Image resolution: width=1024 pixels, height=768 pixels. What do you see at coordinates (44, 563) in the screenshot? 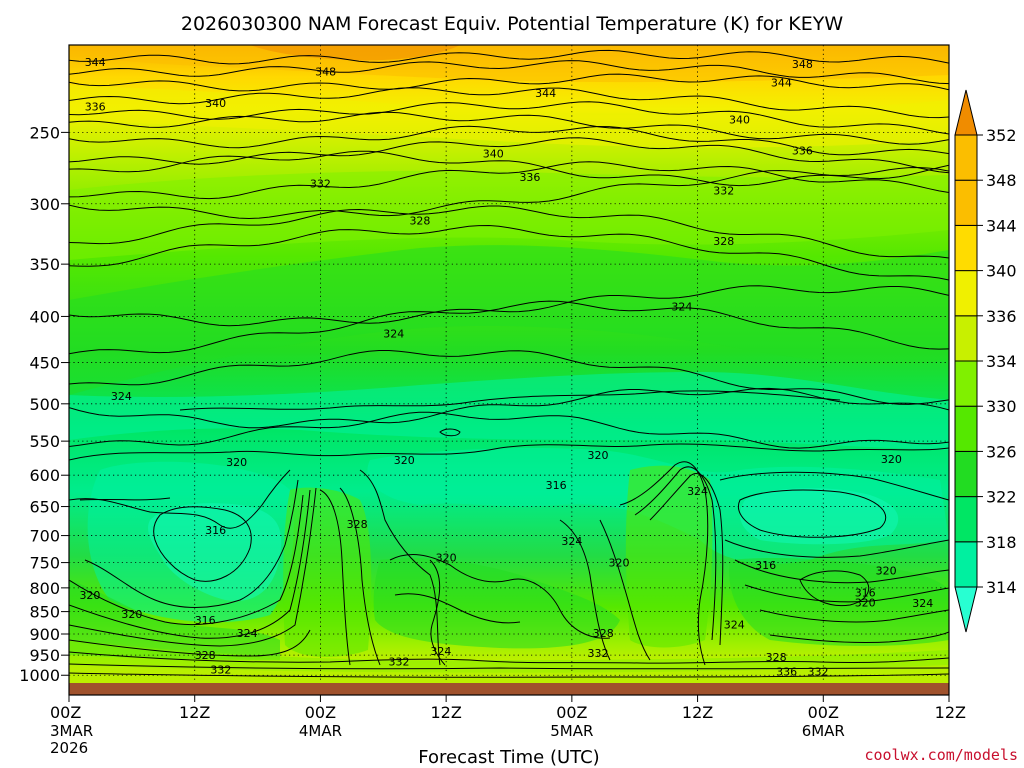
I see `y-tick-label: 750` at bounding box center [44, 563].